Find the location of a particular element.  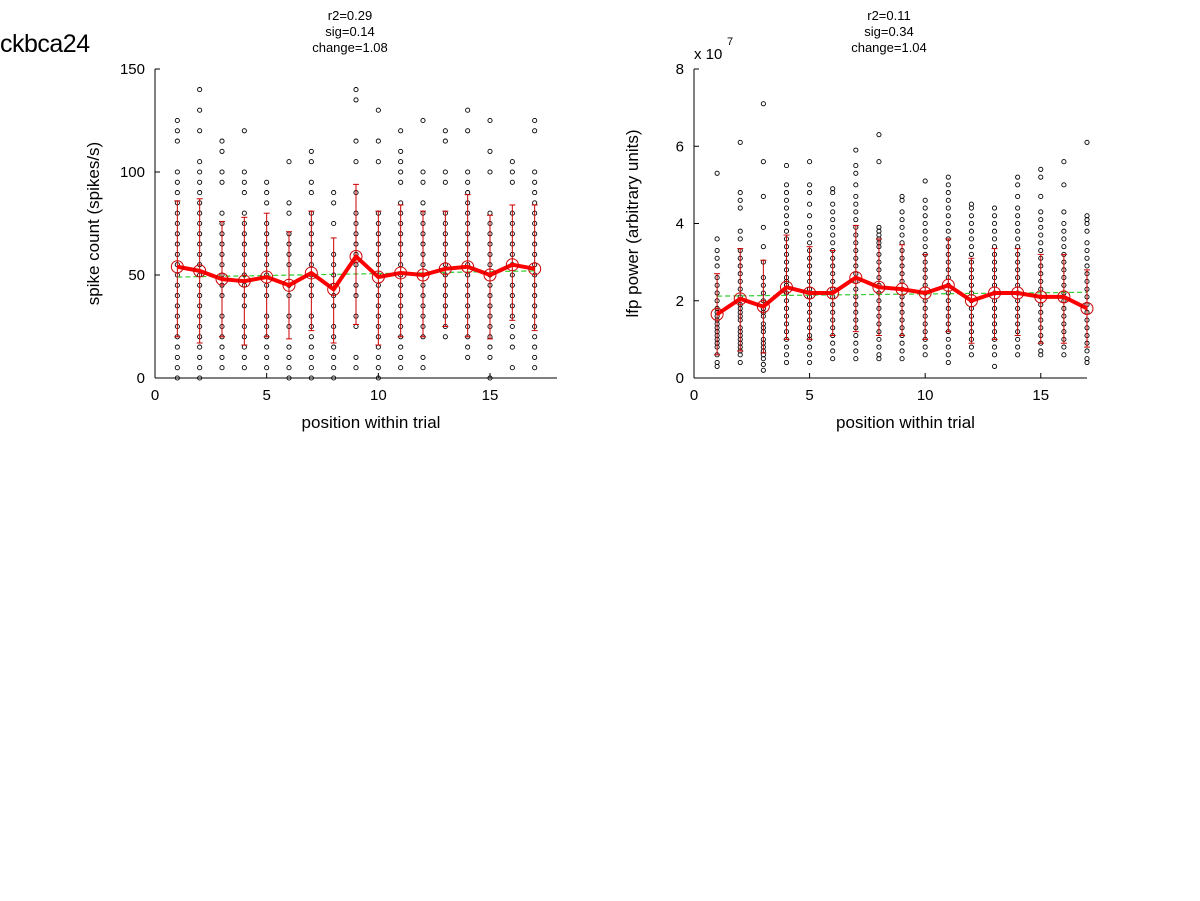

x-axis-label: position within trial is located at coordinates (371, 422).